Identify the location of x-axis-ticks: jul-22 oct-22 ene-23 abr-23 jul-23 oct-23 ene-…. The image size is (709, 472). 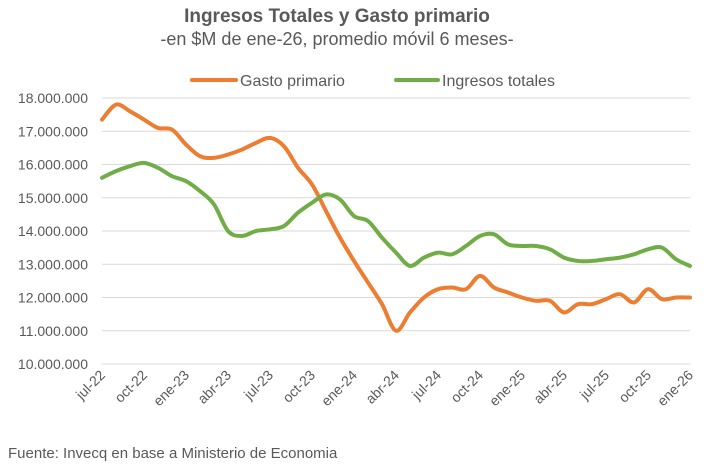
(384, 388).